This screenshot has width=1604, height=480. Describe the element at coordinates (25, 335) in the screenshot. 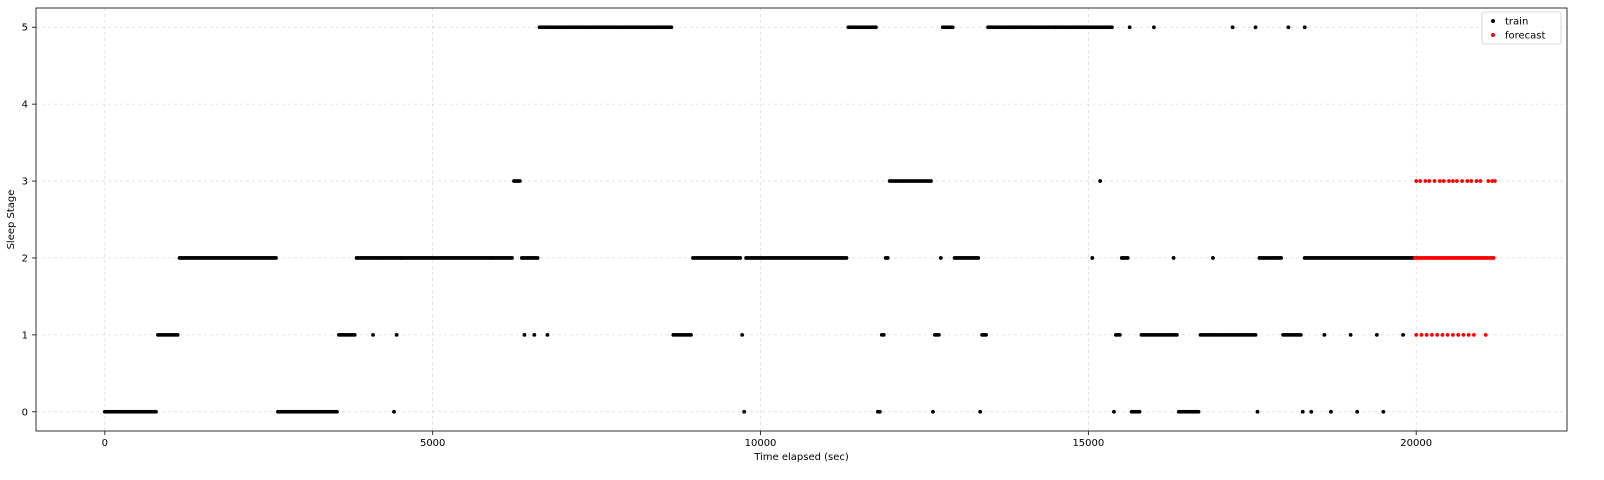

I see `y-tick-label: 1` at that location.